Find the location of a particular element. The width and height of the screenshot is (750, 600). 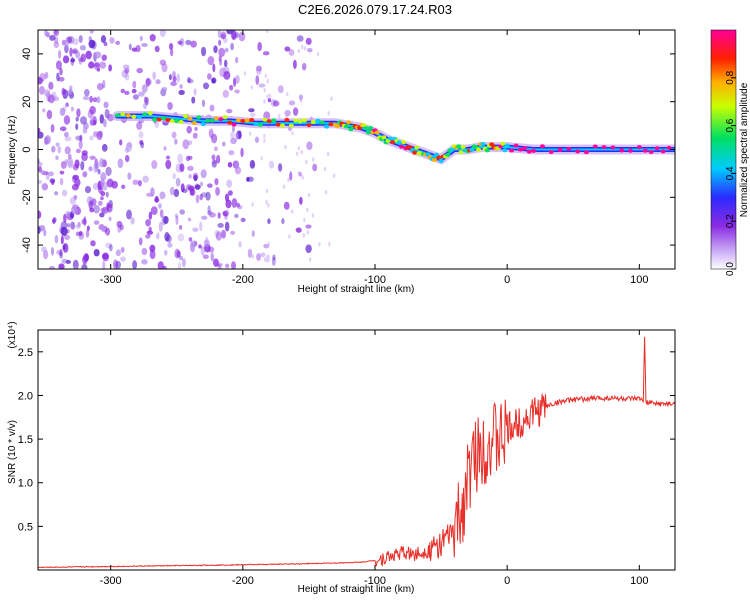

x-tick-label: 100 is located at coordinates (639, 280).